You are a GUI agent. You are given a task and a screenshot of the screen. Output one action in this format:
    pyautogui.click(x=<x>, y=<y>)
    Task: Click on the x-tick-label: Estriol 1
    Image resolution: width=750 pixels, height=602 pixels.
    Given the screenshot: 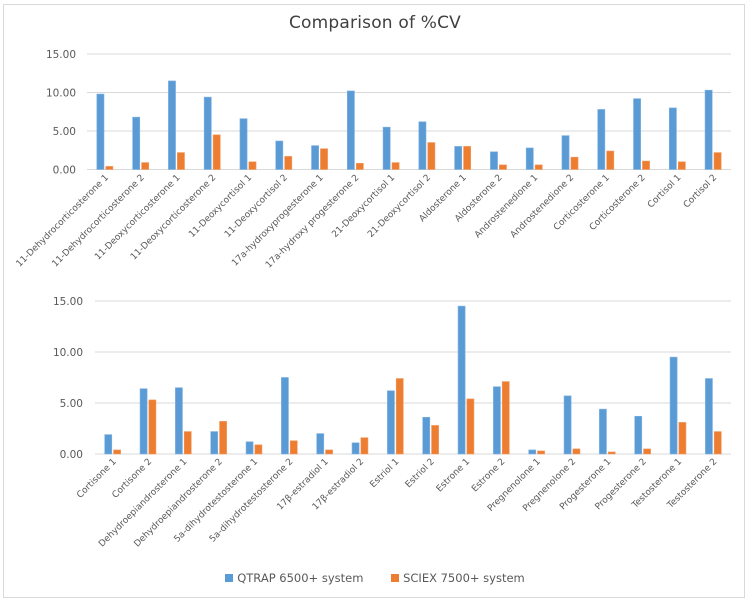 What is the action you would take?
    pyautogui.click(x=384, y=473)
    